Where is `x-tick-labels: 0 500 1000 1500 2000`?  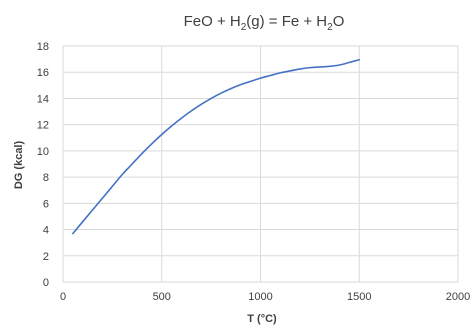
x-tick-labels: 0 500 1000 1500 2000 is located at coordinates (265, 297).